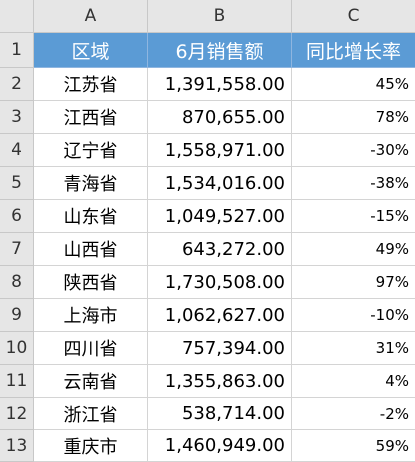  Describe the element at coordinates (220, 183) in the screenshot. I see `cell-sales: 1,534,016.00` at that location.